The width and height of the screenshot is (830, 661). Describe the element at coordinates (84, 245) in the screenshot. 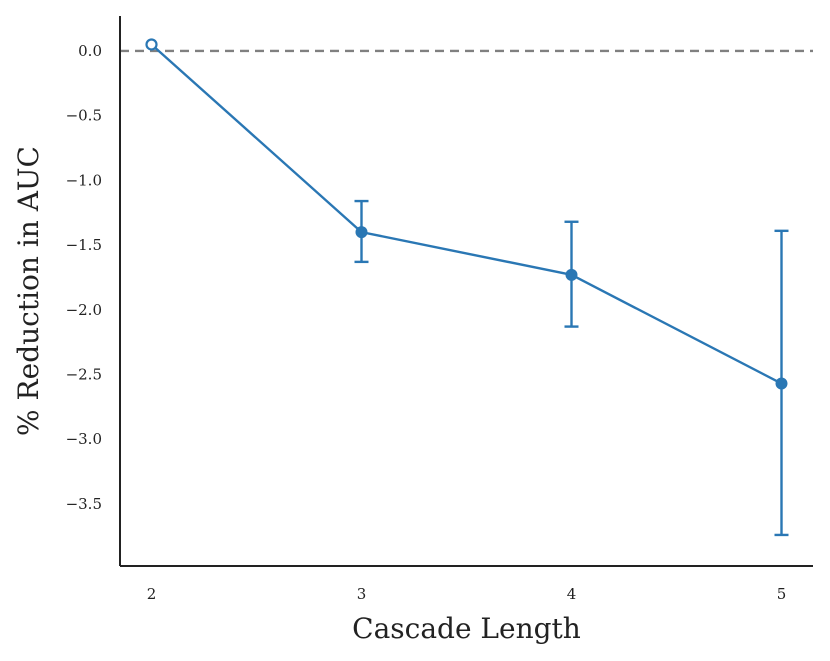

I see `y-tick-label: −1.5` at that location.